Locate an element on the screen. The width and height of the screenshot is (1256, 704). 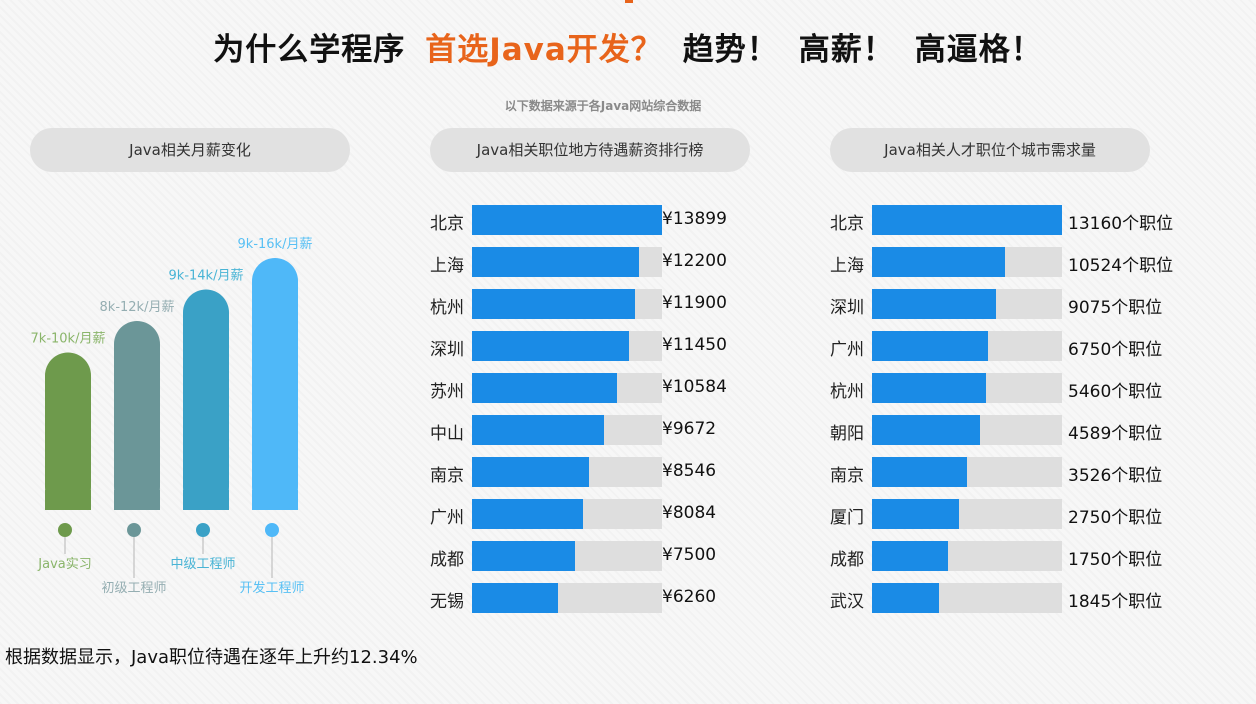
salary-city-label: 南京 is located at coordinates (447, 476).